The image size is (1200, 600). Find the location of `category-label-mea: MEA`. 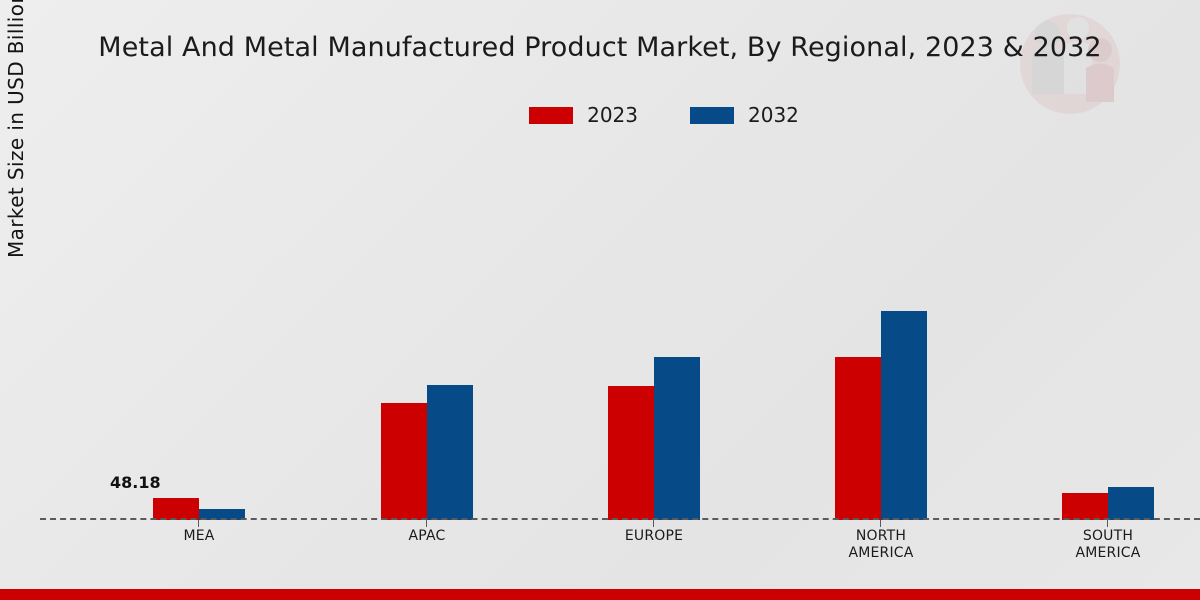

category-label-mea: MEA is located at coordinates (199, 536).